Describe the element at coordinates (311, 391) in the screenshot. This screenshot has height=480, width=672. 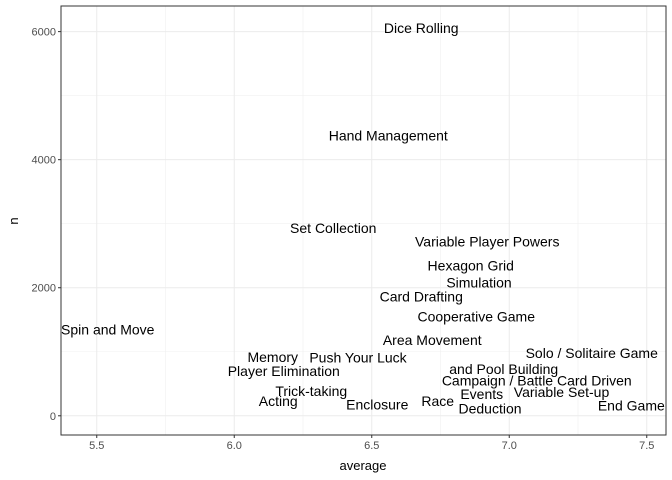
I see `point-label: Trick-taking` at that location.